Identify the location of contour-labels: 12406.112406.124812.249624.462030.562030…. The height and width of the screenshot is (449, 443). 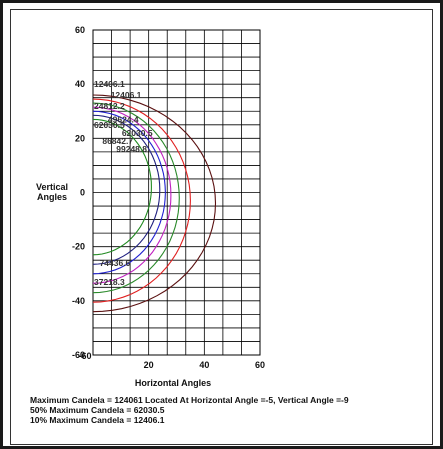
(123, 183).